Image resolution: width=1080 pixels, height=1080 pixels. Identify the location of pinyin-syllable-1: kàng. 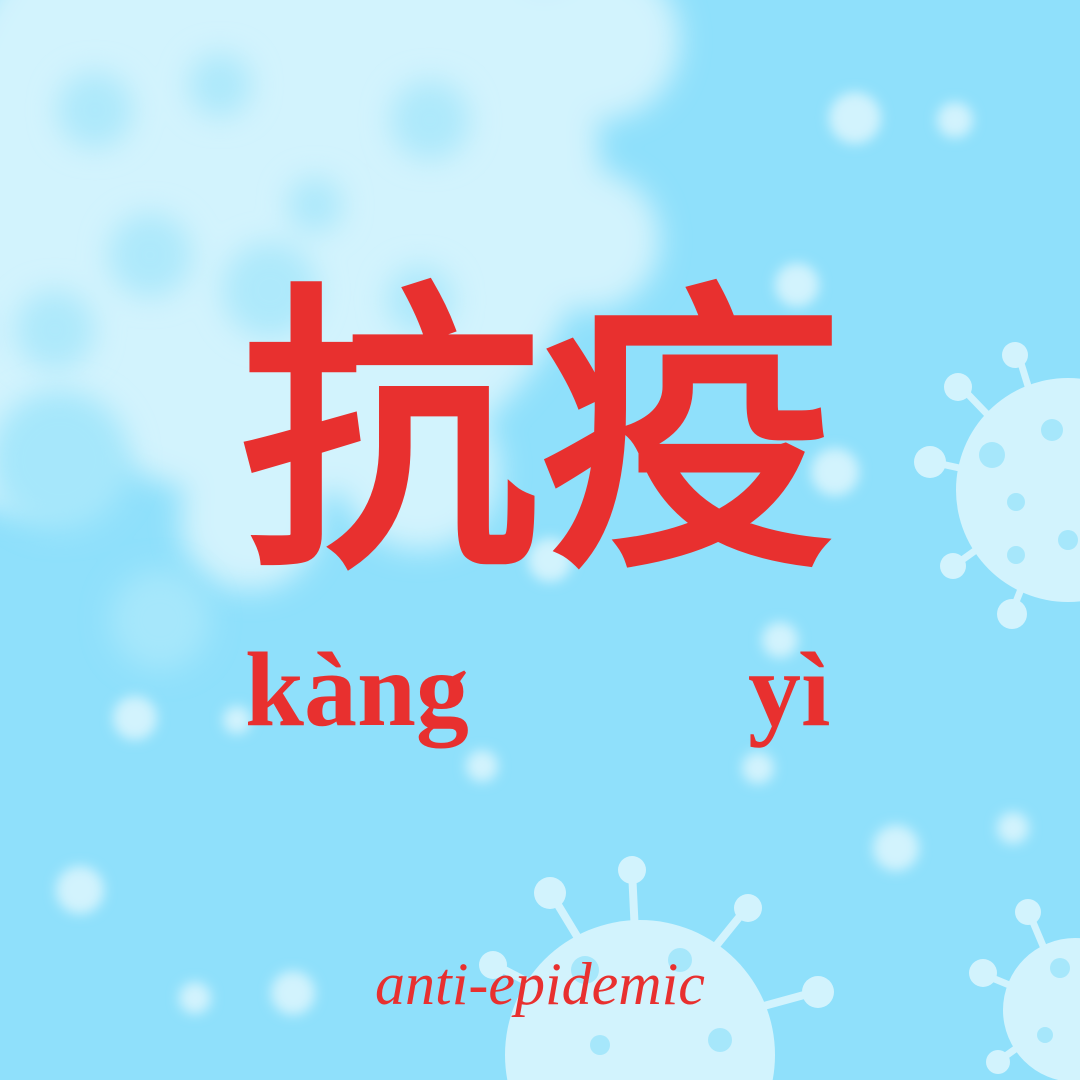
(357, 689).